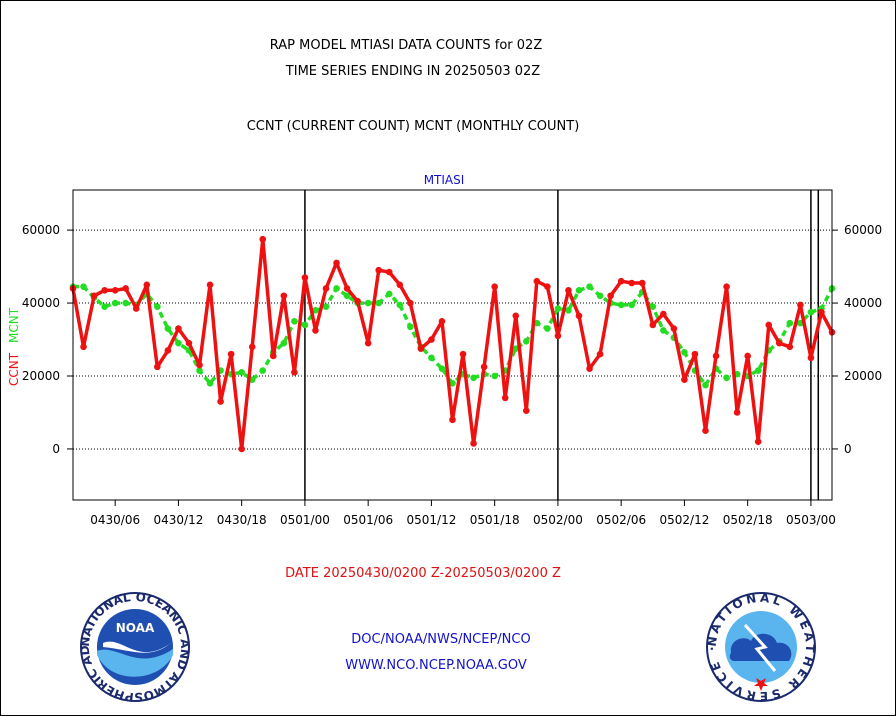 This screenshot has height=716, width=896. What do you see at coordinates (863, 303) in the screenshot?
I see `y-tick-label-right: 40000` at bounding box center [863, 303].